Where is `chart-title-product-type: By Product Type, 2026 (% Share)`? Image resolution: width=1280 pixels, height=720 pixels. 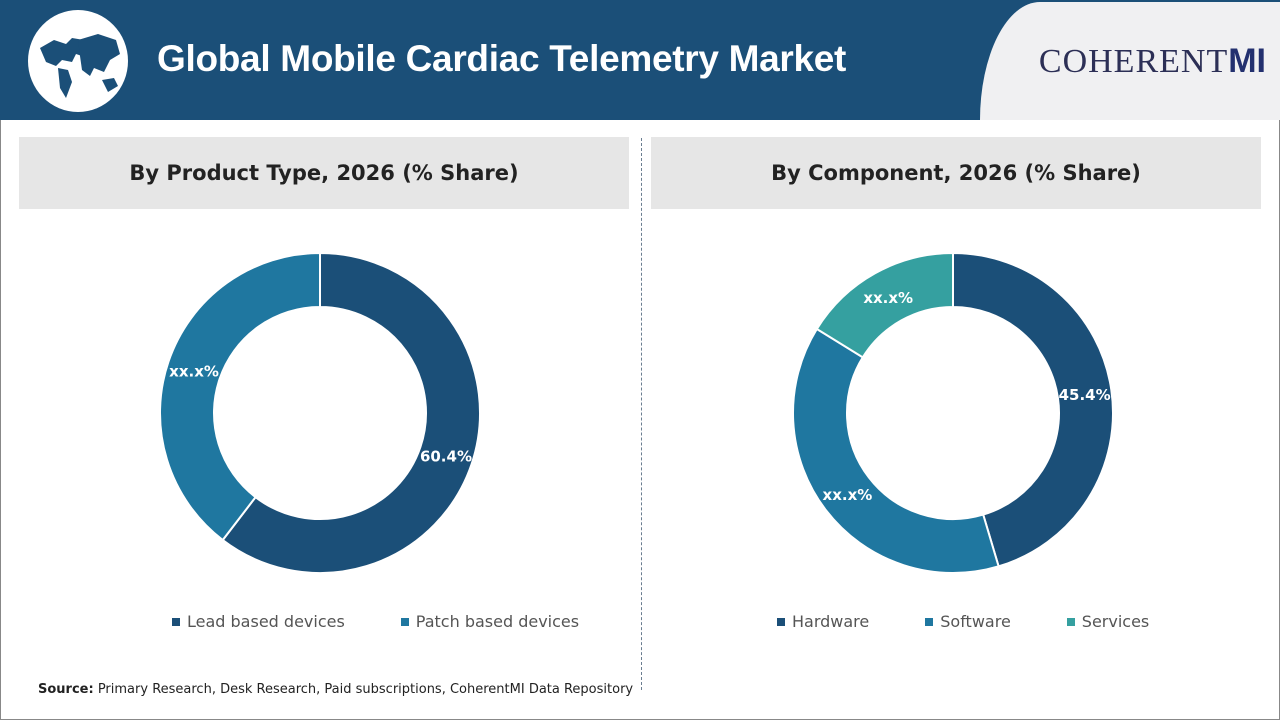 chart-title-product-type: By Product Type, 2026 (% Share) is located at coordinates (324, 173).